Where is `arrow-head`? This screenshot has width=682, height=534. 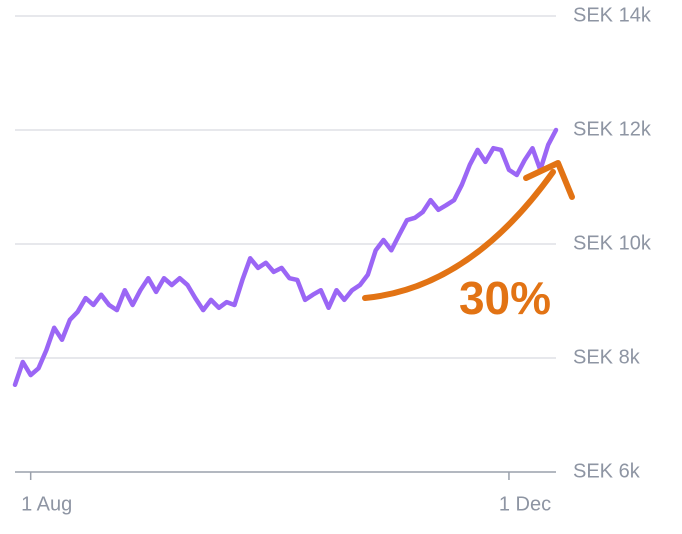 arrow-head is located at coordinates (549, 180).